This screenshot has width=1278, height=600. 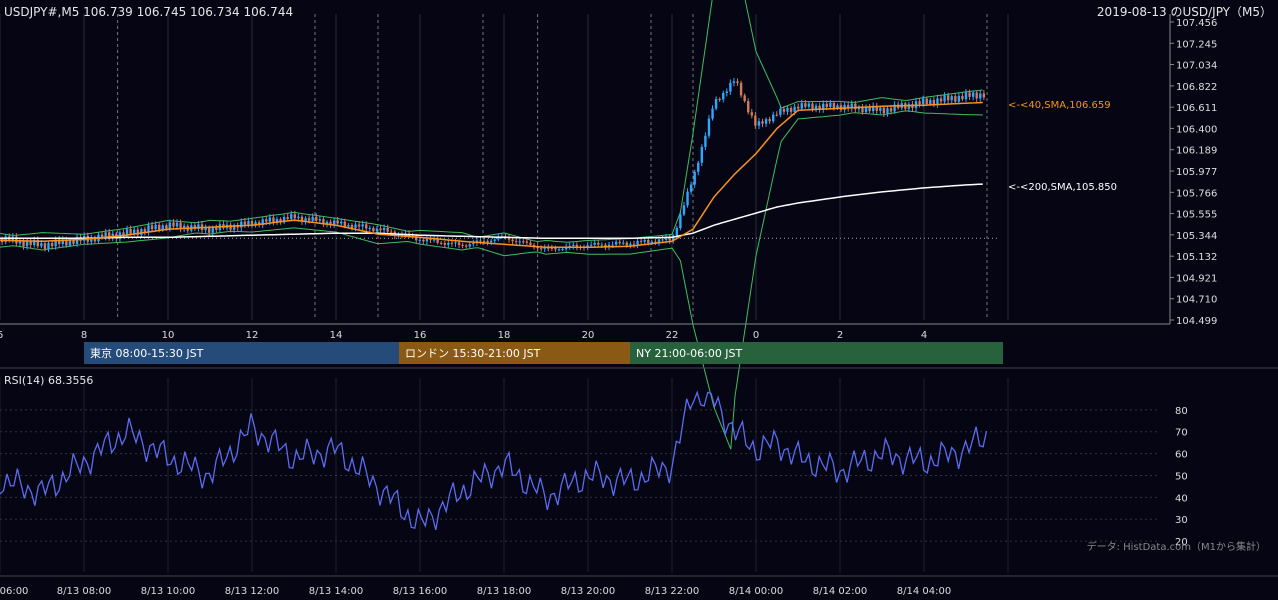 What do you see at coordinates (1196, 129) in the screenshot?
I see `price-tick-label: 106.400` at bounding box center [1196, 129].